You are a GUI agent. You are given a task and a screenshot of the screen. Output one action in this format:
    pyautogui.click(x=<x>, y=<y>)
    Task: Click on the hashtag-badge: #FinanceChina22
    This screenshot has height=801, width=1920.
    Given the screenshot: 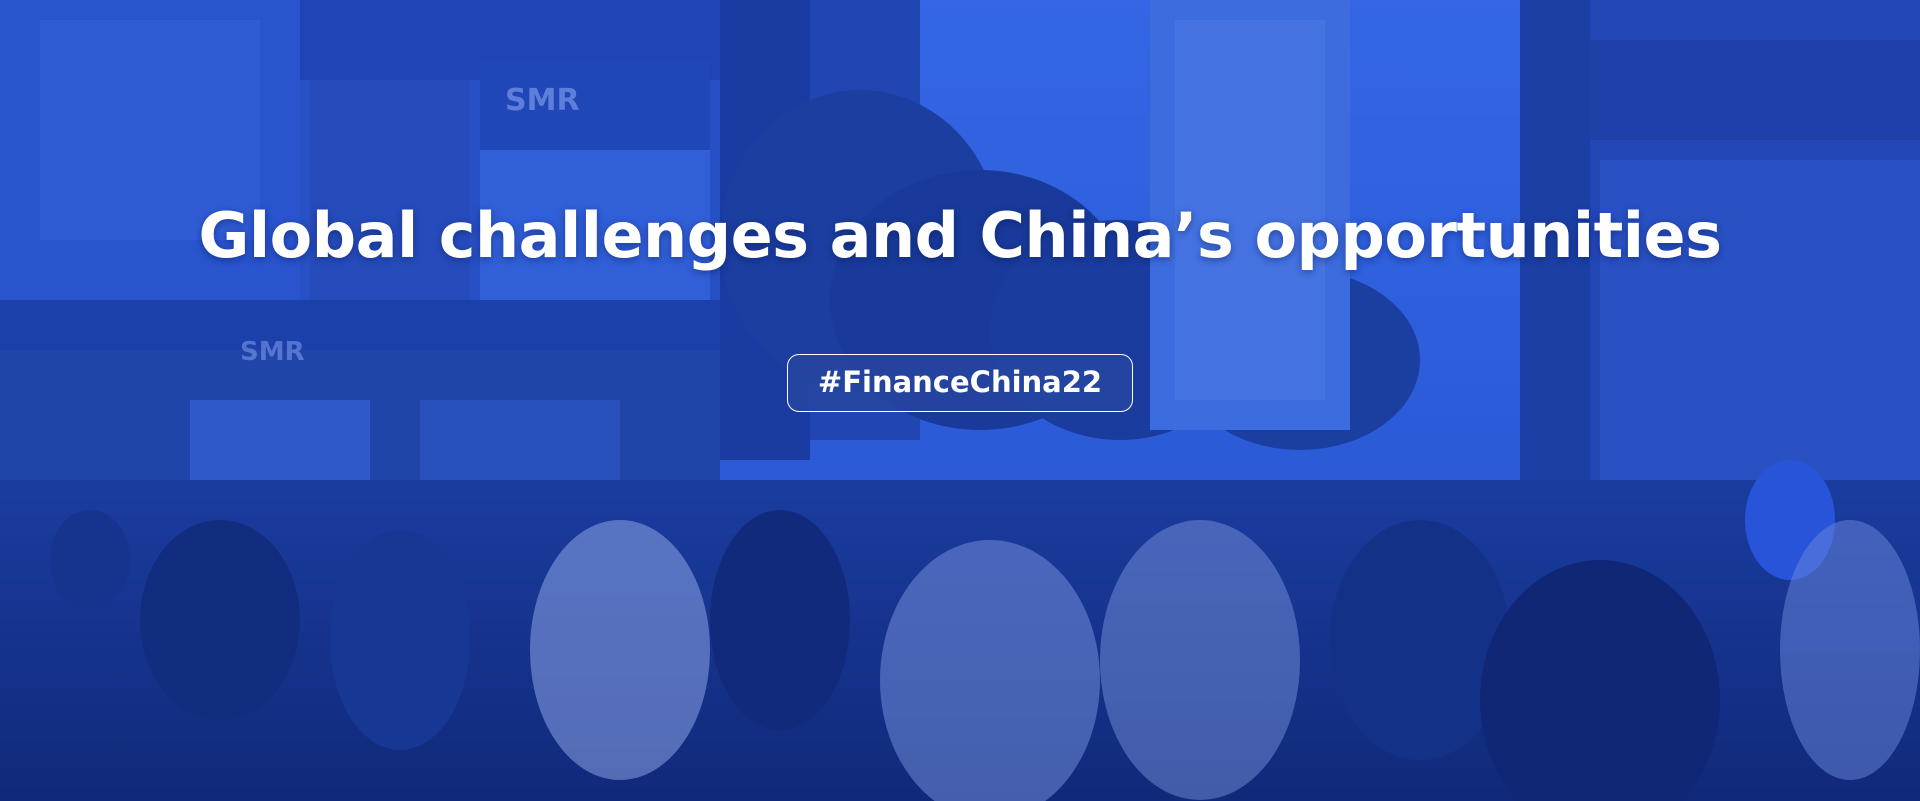 What is the action you would take?
    pyautogui.click(x=960, y=383)
    